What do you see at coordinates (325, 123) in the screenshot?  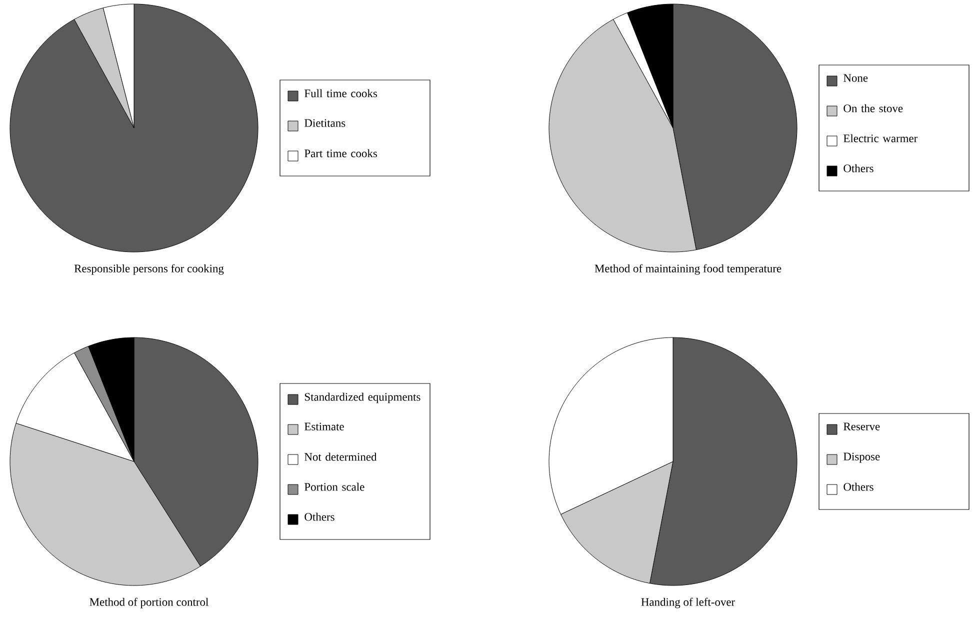 I see `legend-label: Dietitans` at bounding box center [325, 123].